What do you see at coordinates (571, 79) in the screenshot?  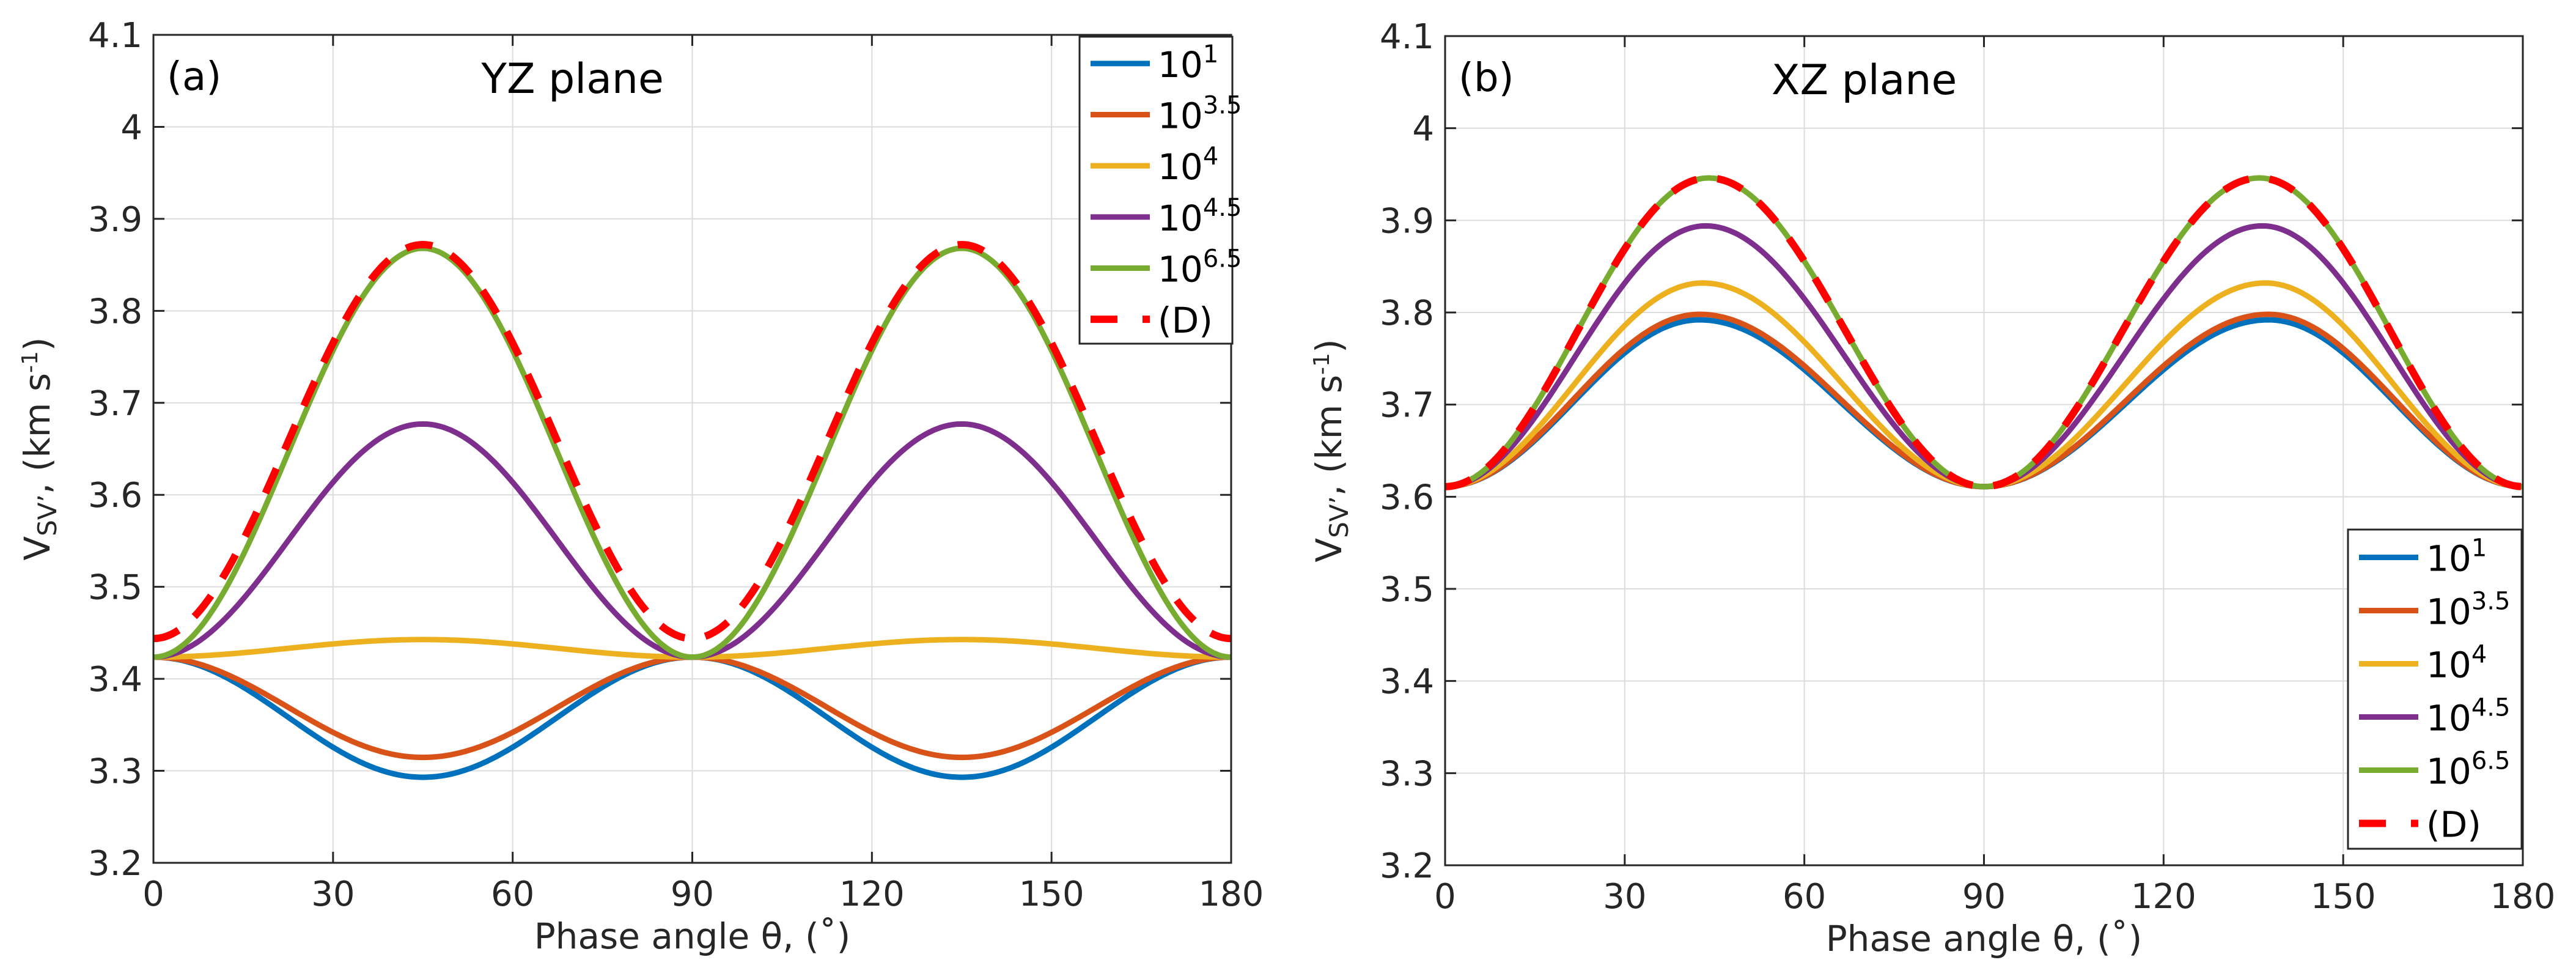 I see `panel-title: YZ plane` at bounding box center [571, 79].